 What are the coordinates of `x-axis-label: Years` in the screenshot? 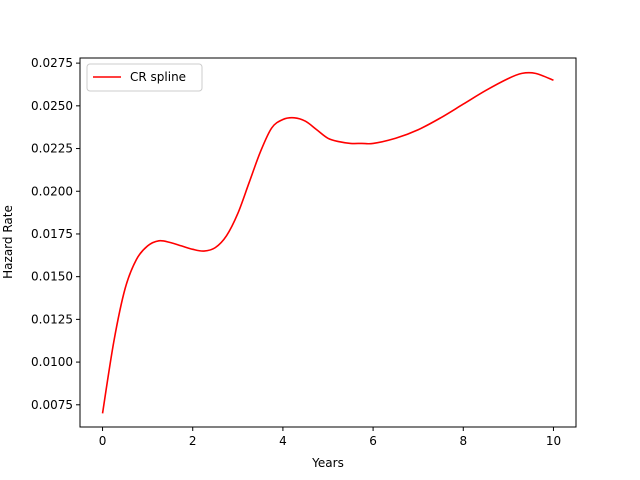 It's located at (327, 463).